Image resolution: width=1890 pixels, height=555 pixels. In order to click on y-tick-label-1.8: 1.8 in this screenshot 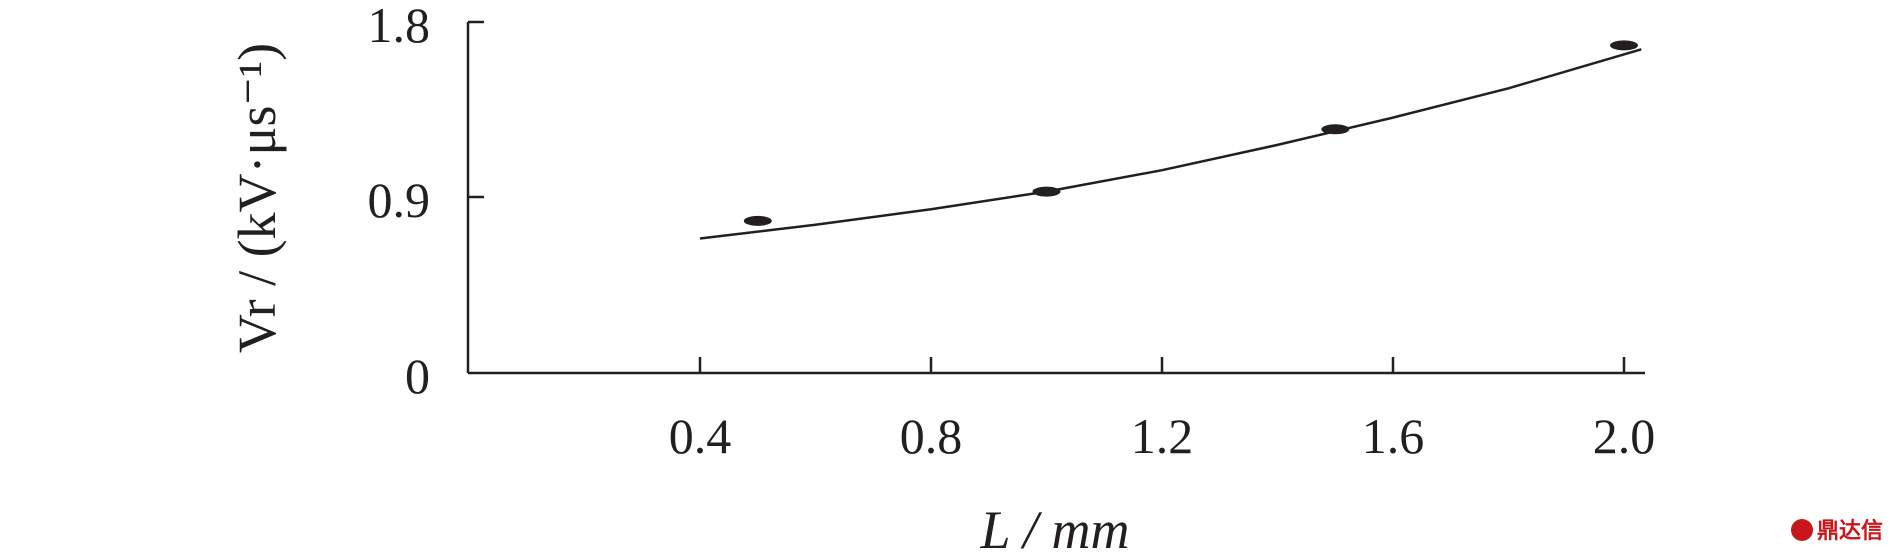, I will do `click(399, 26)`.